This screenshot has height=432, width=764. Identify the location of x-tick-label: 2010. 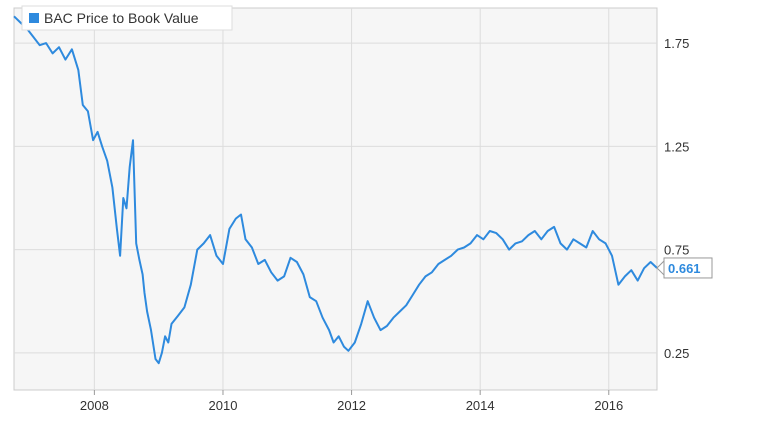
(223, 405).